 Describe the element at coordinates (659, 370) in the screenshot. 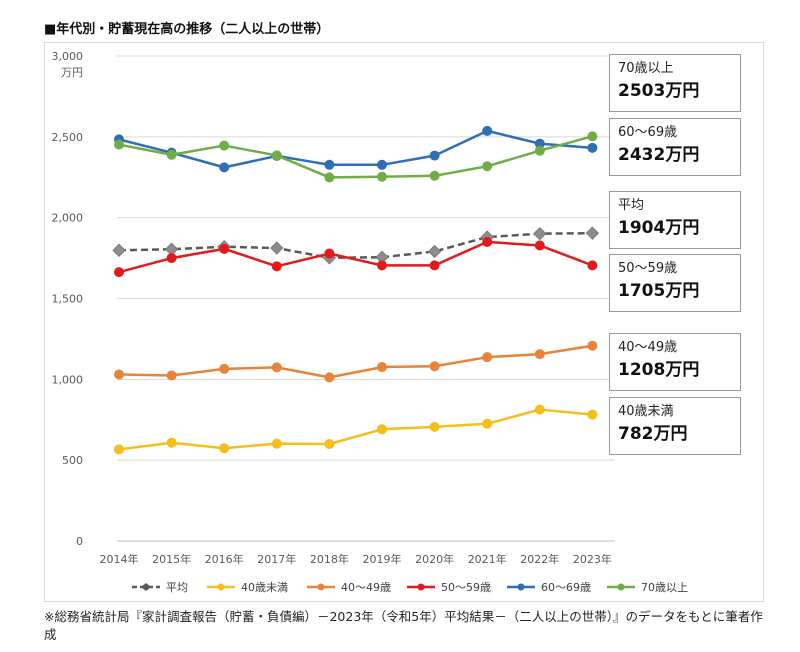

I see `callout-value: 1208万円` at that location.